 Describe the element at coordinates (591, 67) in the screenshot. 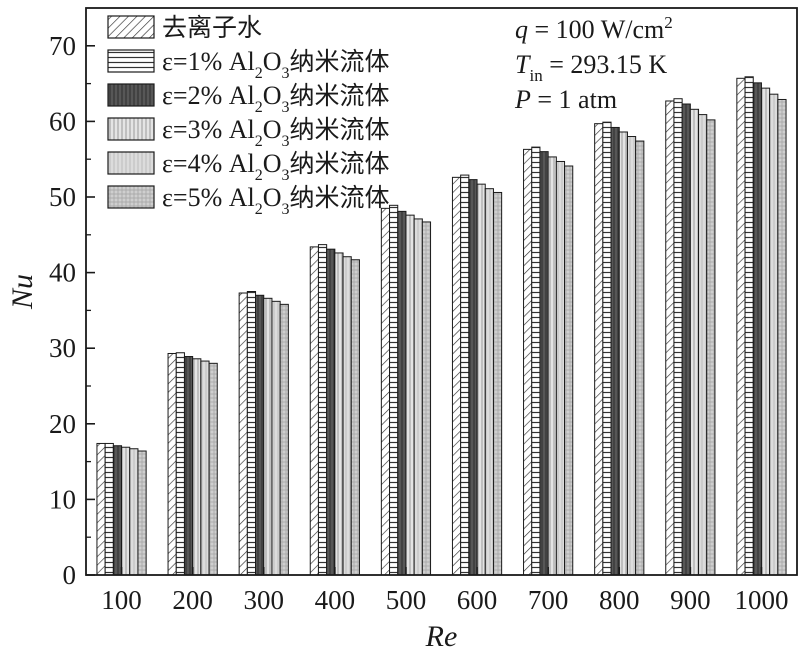

I see `inlet-temperature-label: Tin = 293.15 K` at that location.